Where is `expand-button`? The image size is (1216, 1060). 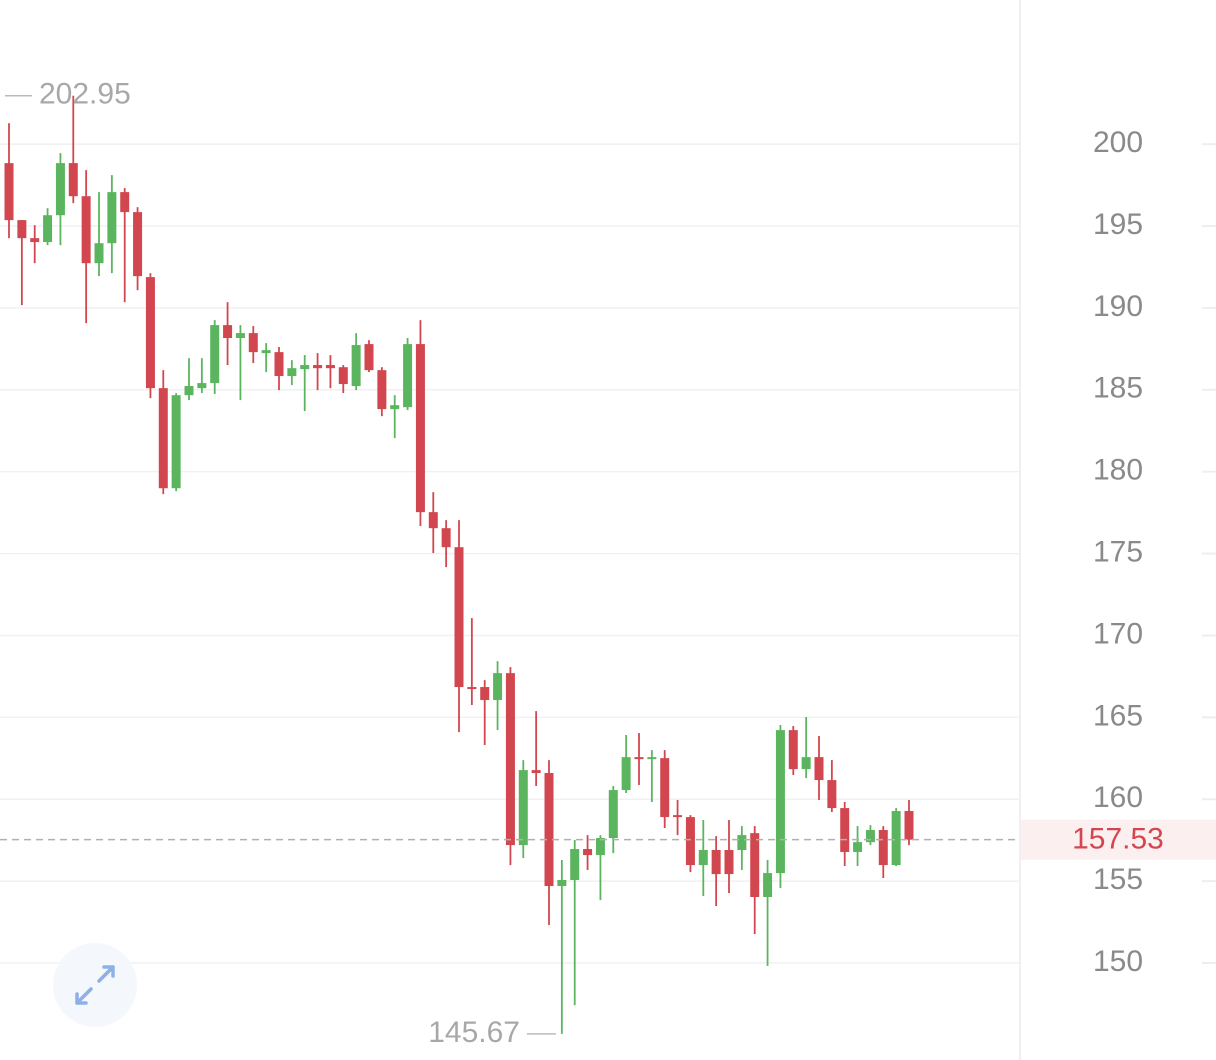
expand-button is located at coordinates (95, 985).